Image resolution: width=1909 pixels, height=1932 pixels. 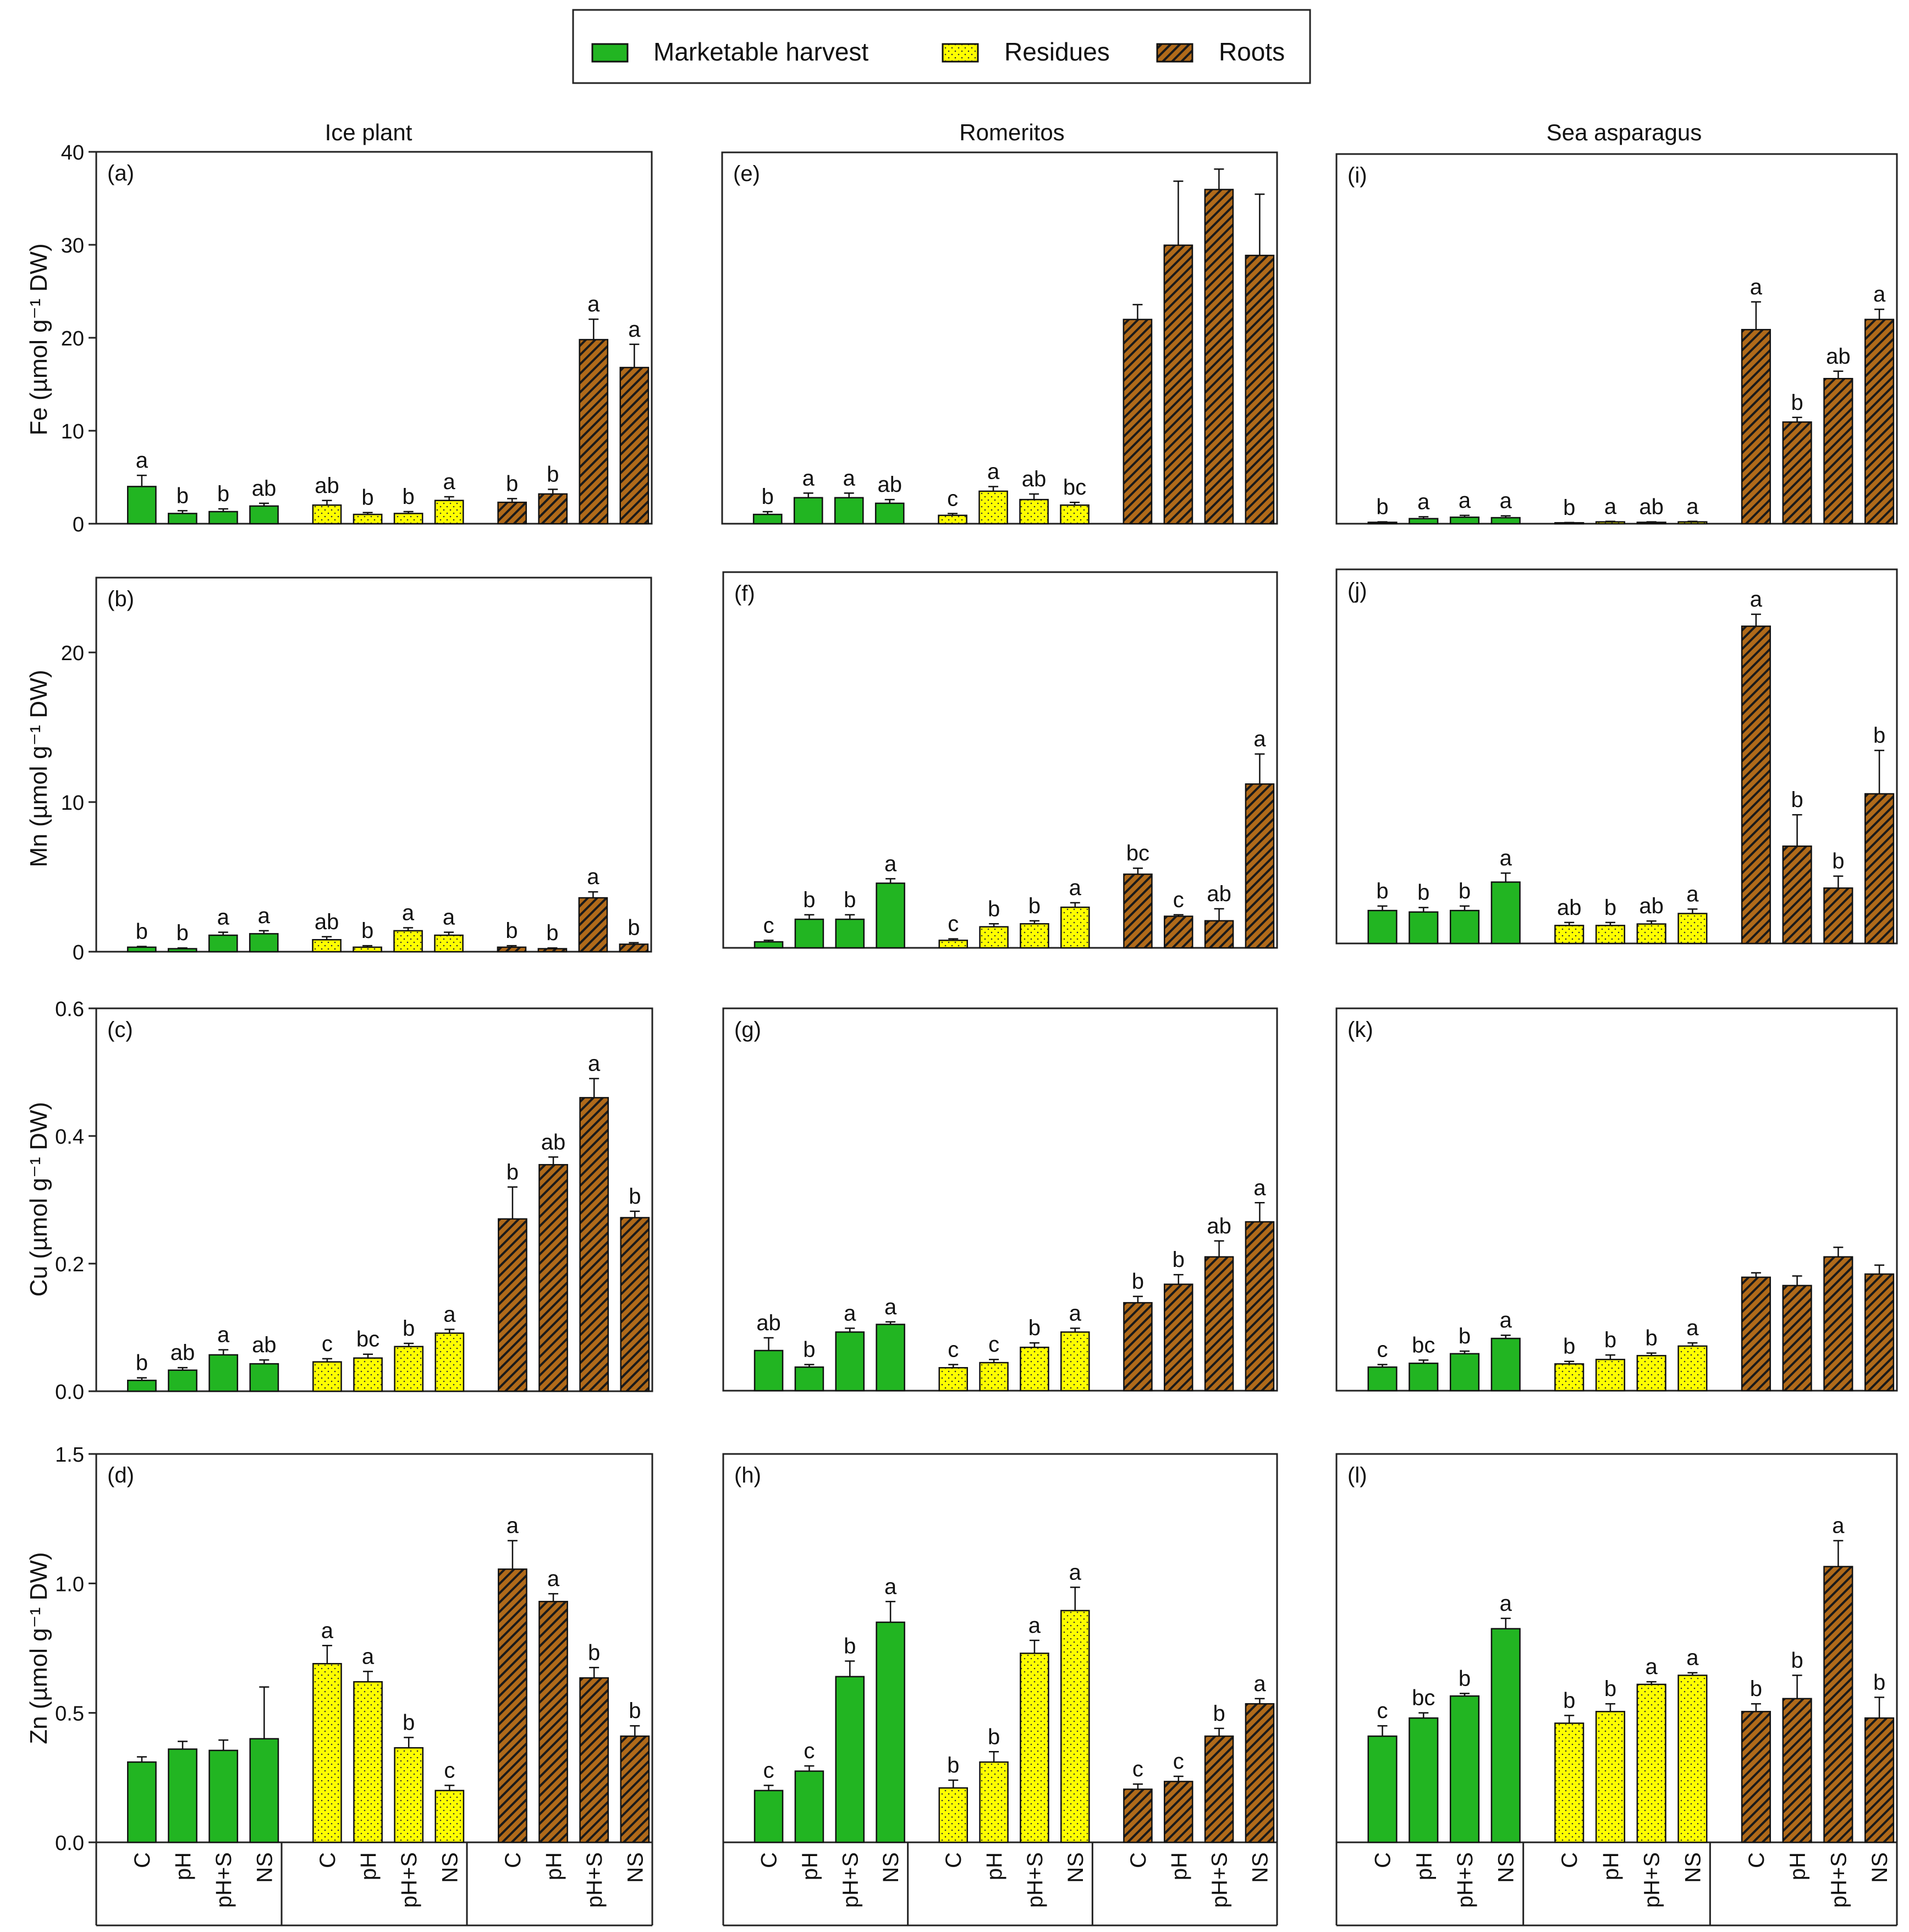 I want to click on x-tick-label-pH: pH, so click(x=368, y=1866).